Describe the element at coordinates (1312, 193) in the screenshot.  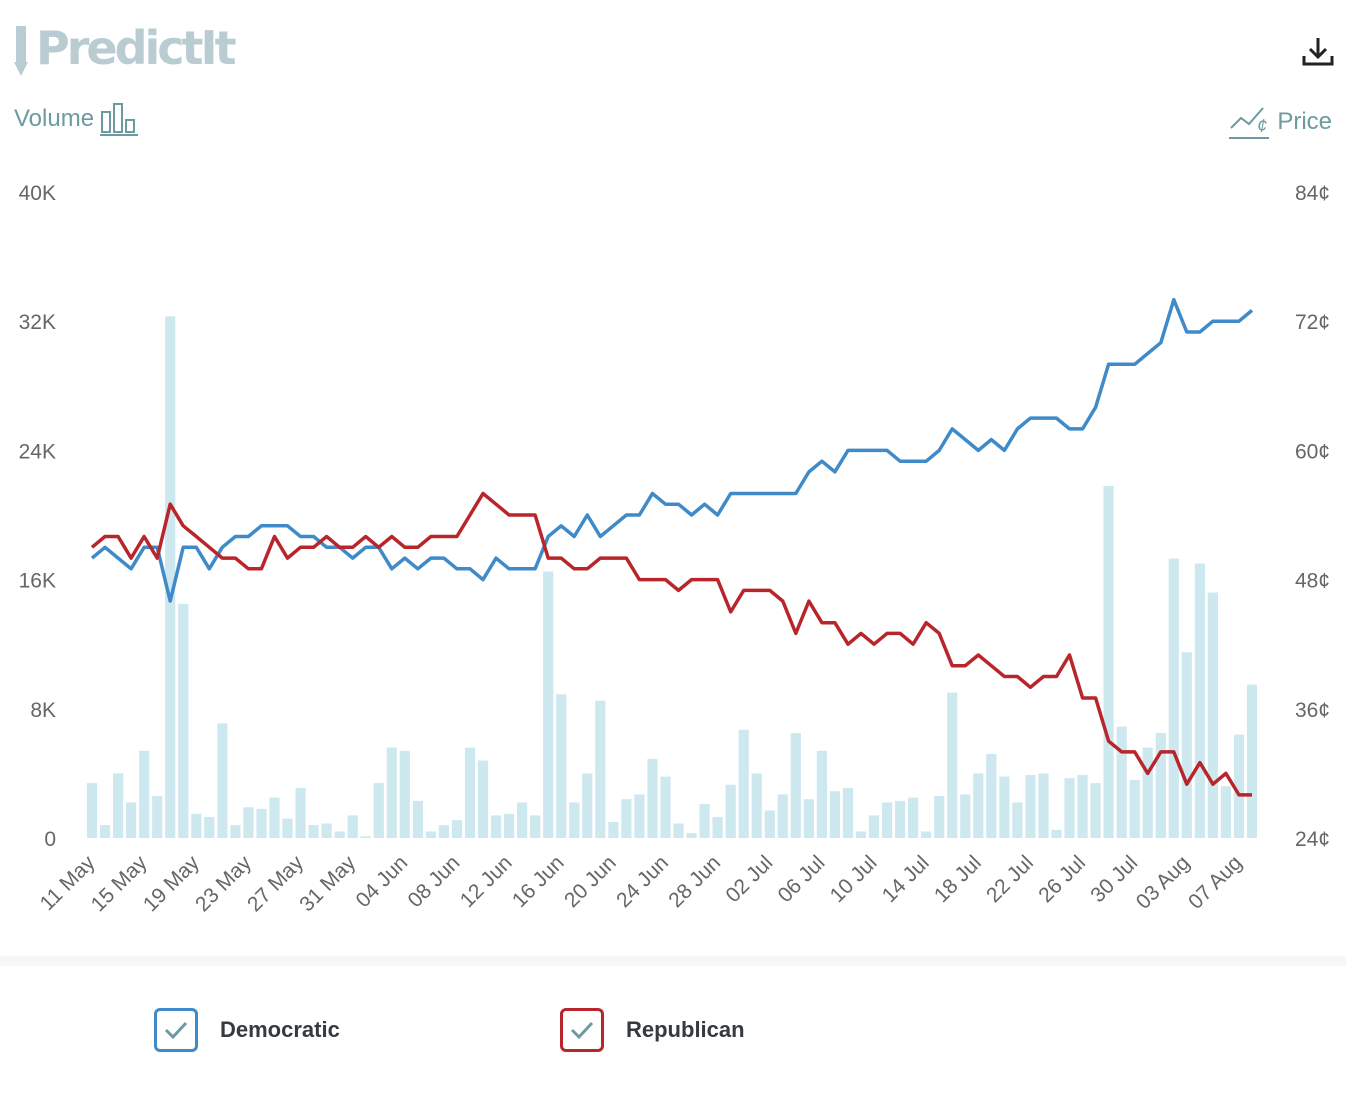
I see `y-right-tick-label: 84¢` at that location.